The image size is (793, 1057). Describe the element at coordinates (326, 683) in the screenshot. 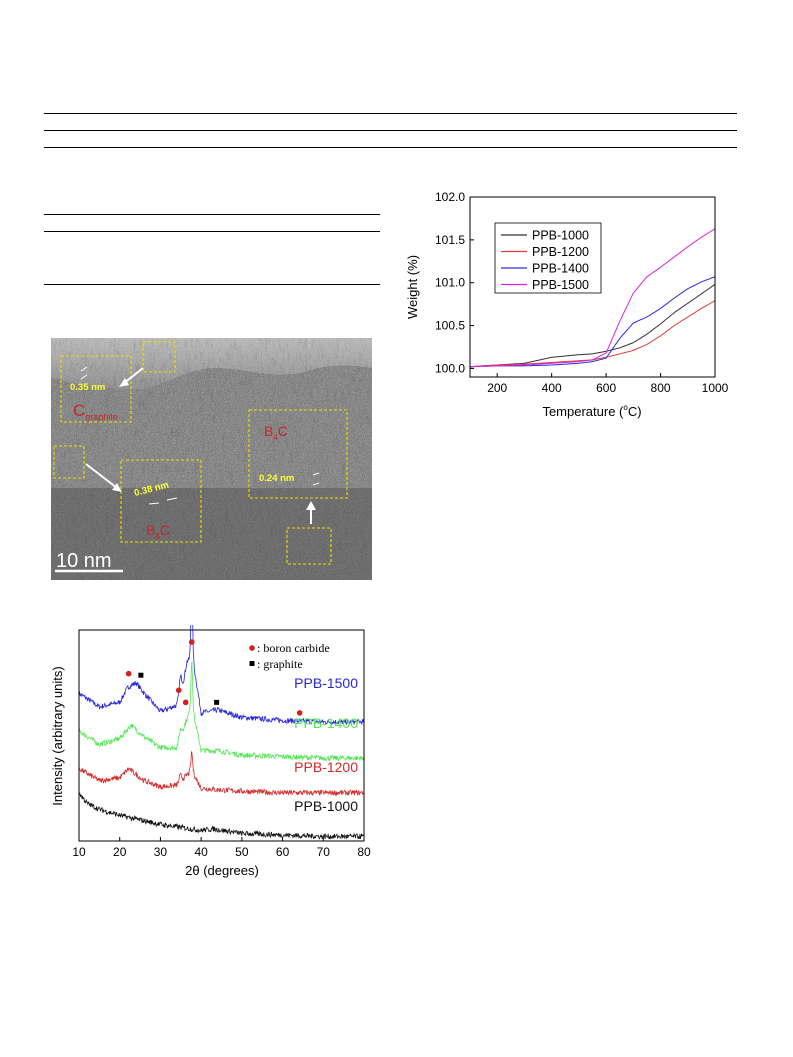

I see `xrd-series-label-ppb-1500: PPB-1500` at that location.